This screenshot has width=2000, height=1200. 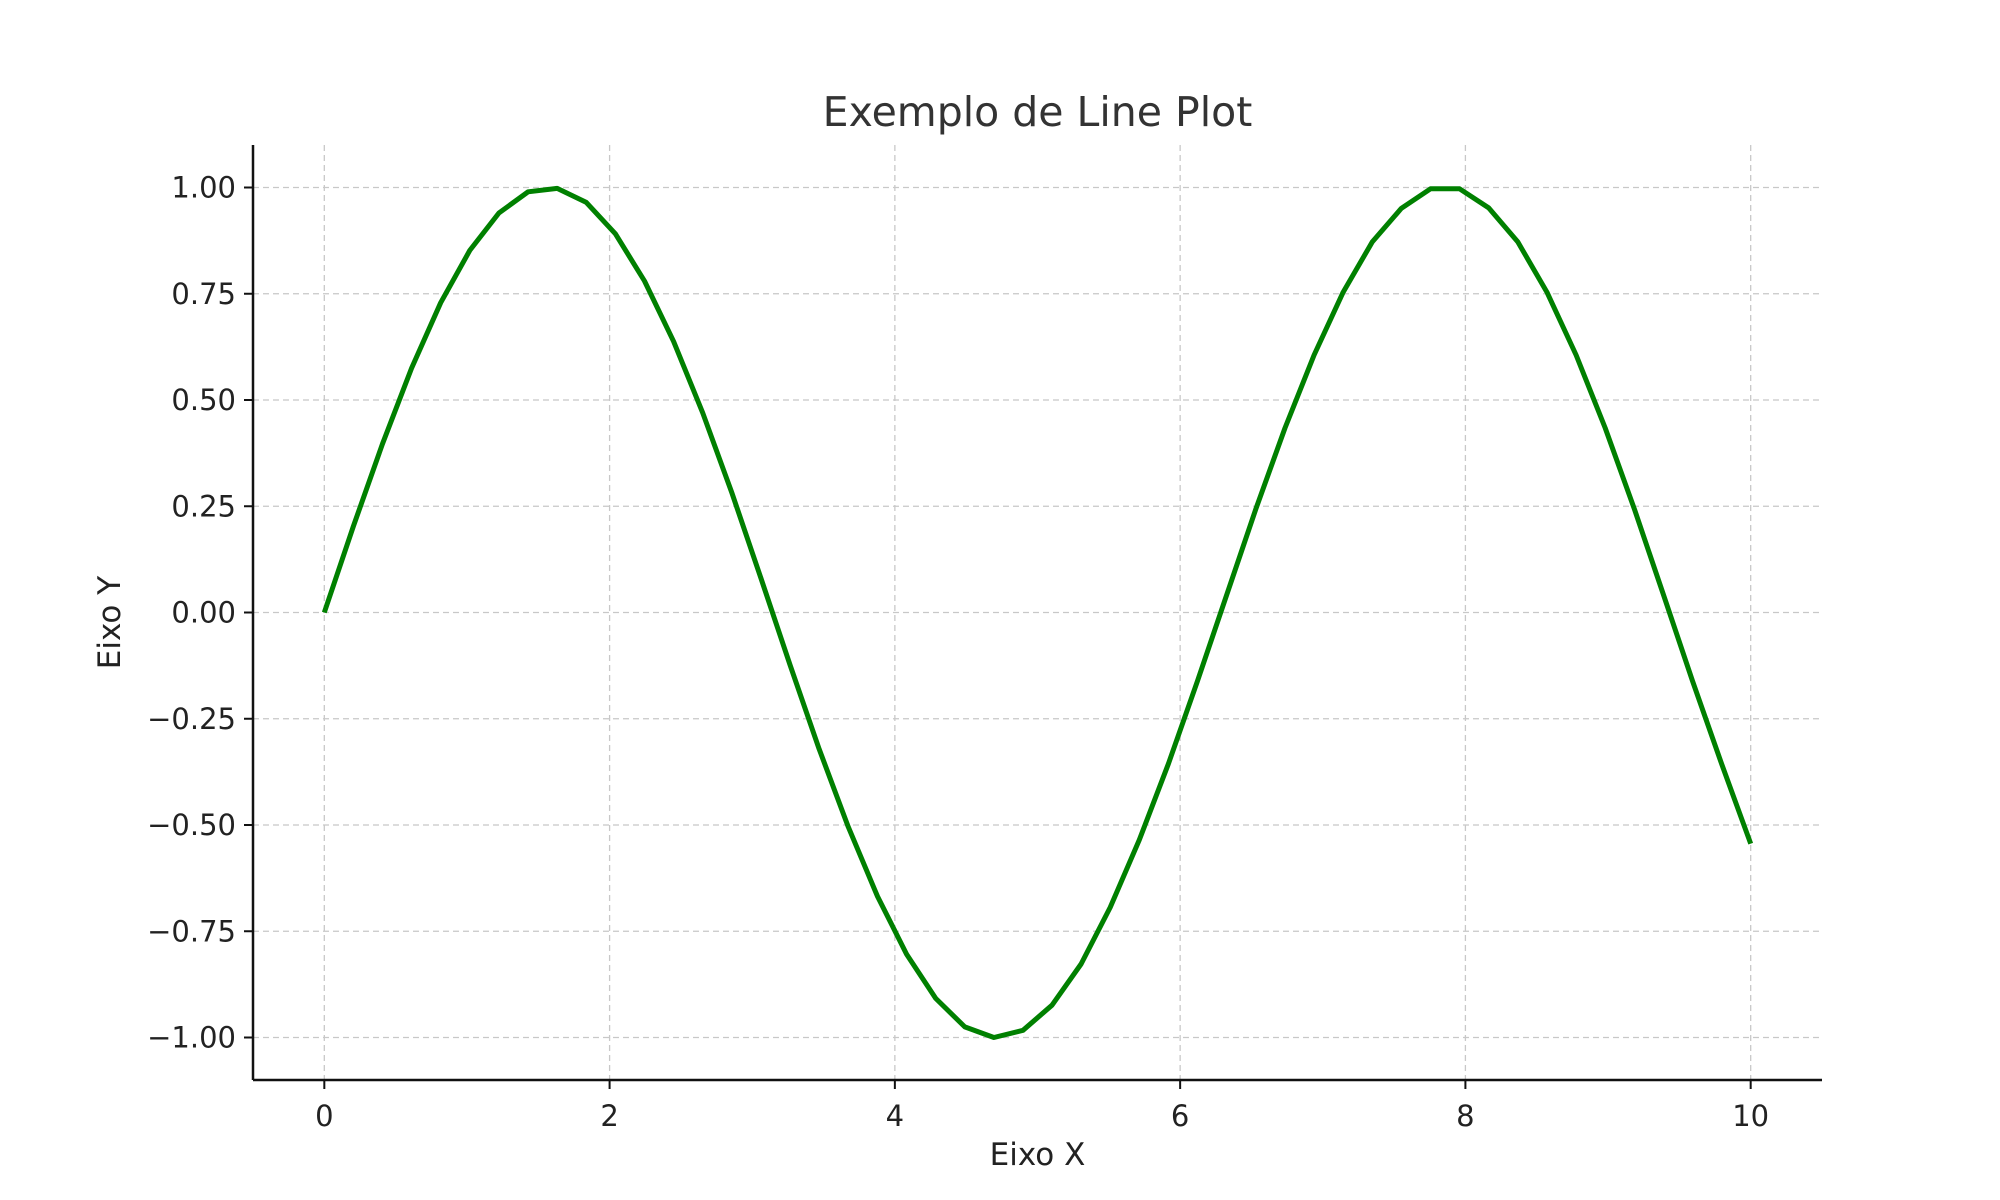 I want to click on x-axis-label: Eixo X, so click(x=1038, y=1155).